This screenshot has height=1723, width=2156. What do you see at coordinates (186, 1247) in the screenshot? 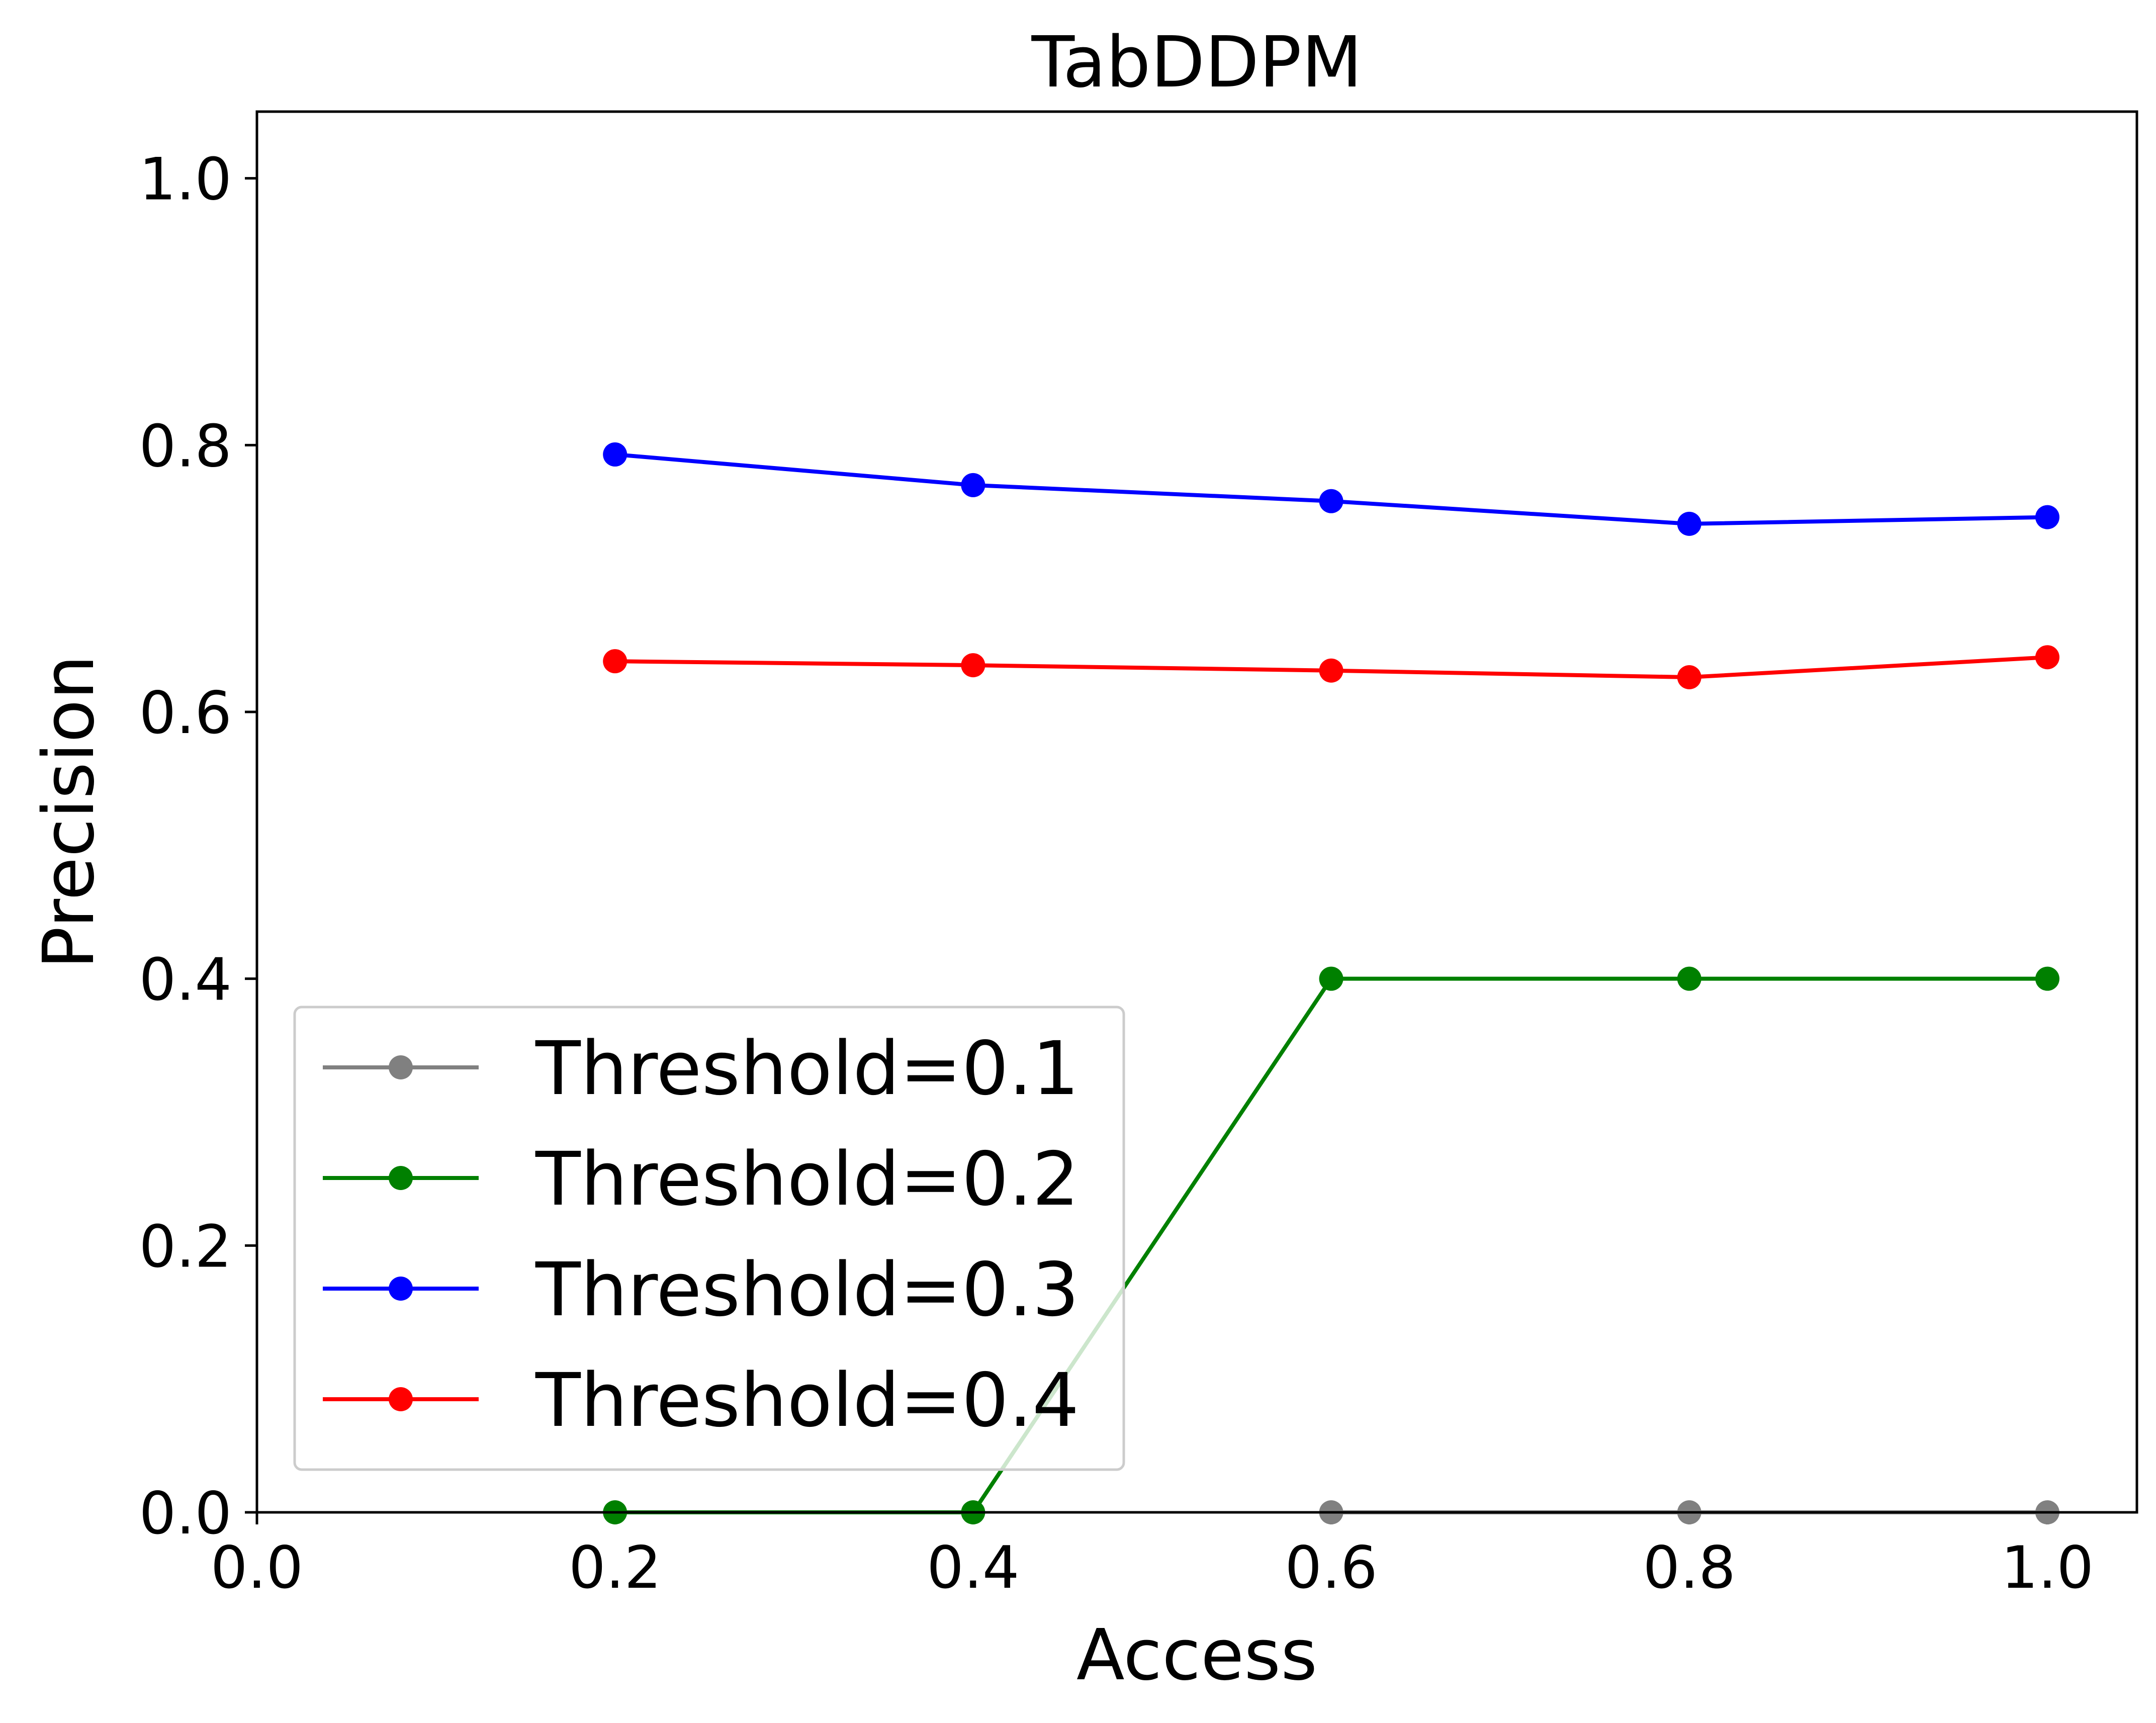
I see `y-tick-label: 0.2` at bounding box center [186, 1247].